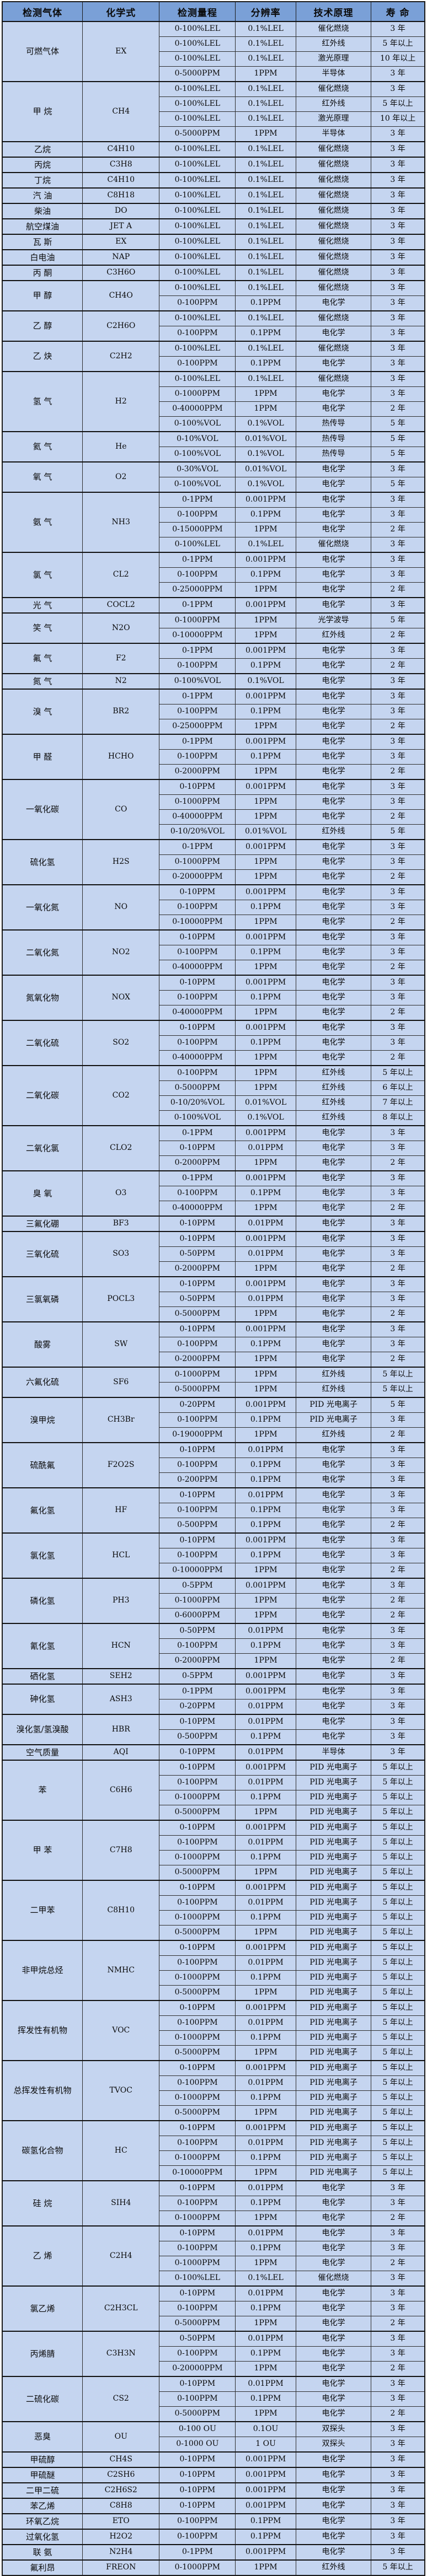 This screenshot has width=427, height=2576. Describe the element at coordinates (121, 1254) in the screenshot. I see `formula-cell: SO3` at that location.